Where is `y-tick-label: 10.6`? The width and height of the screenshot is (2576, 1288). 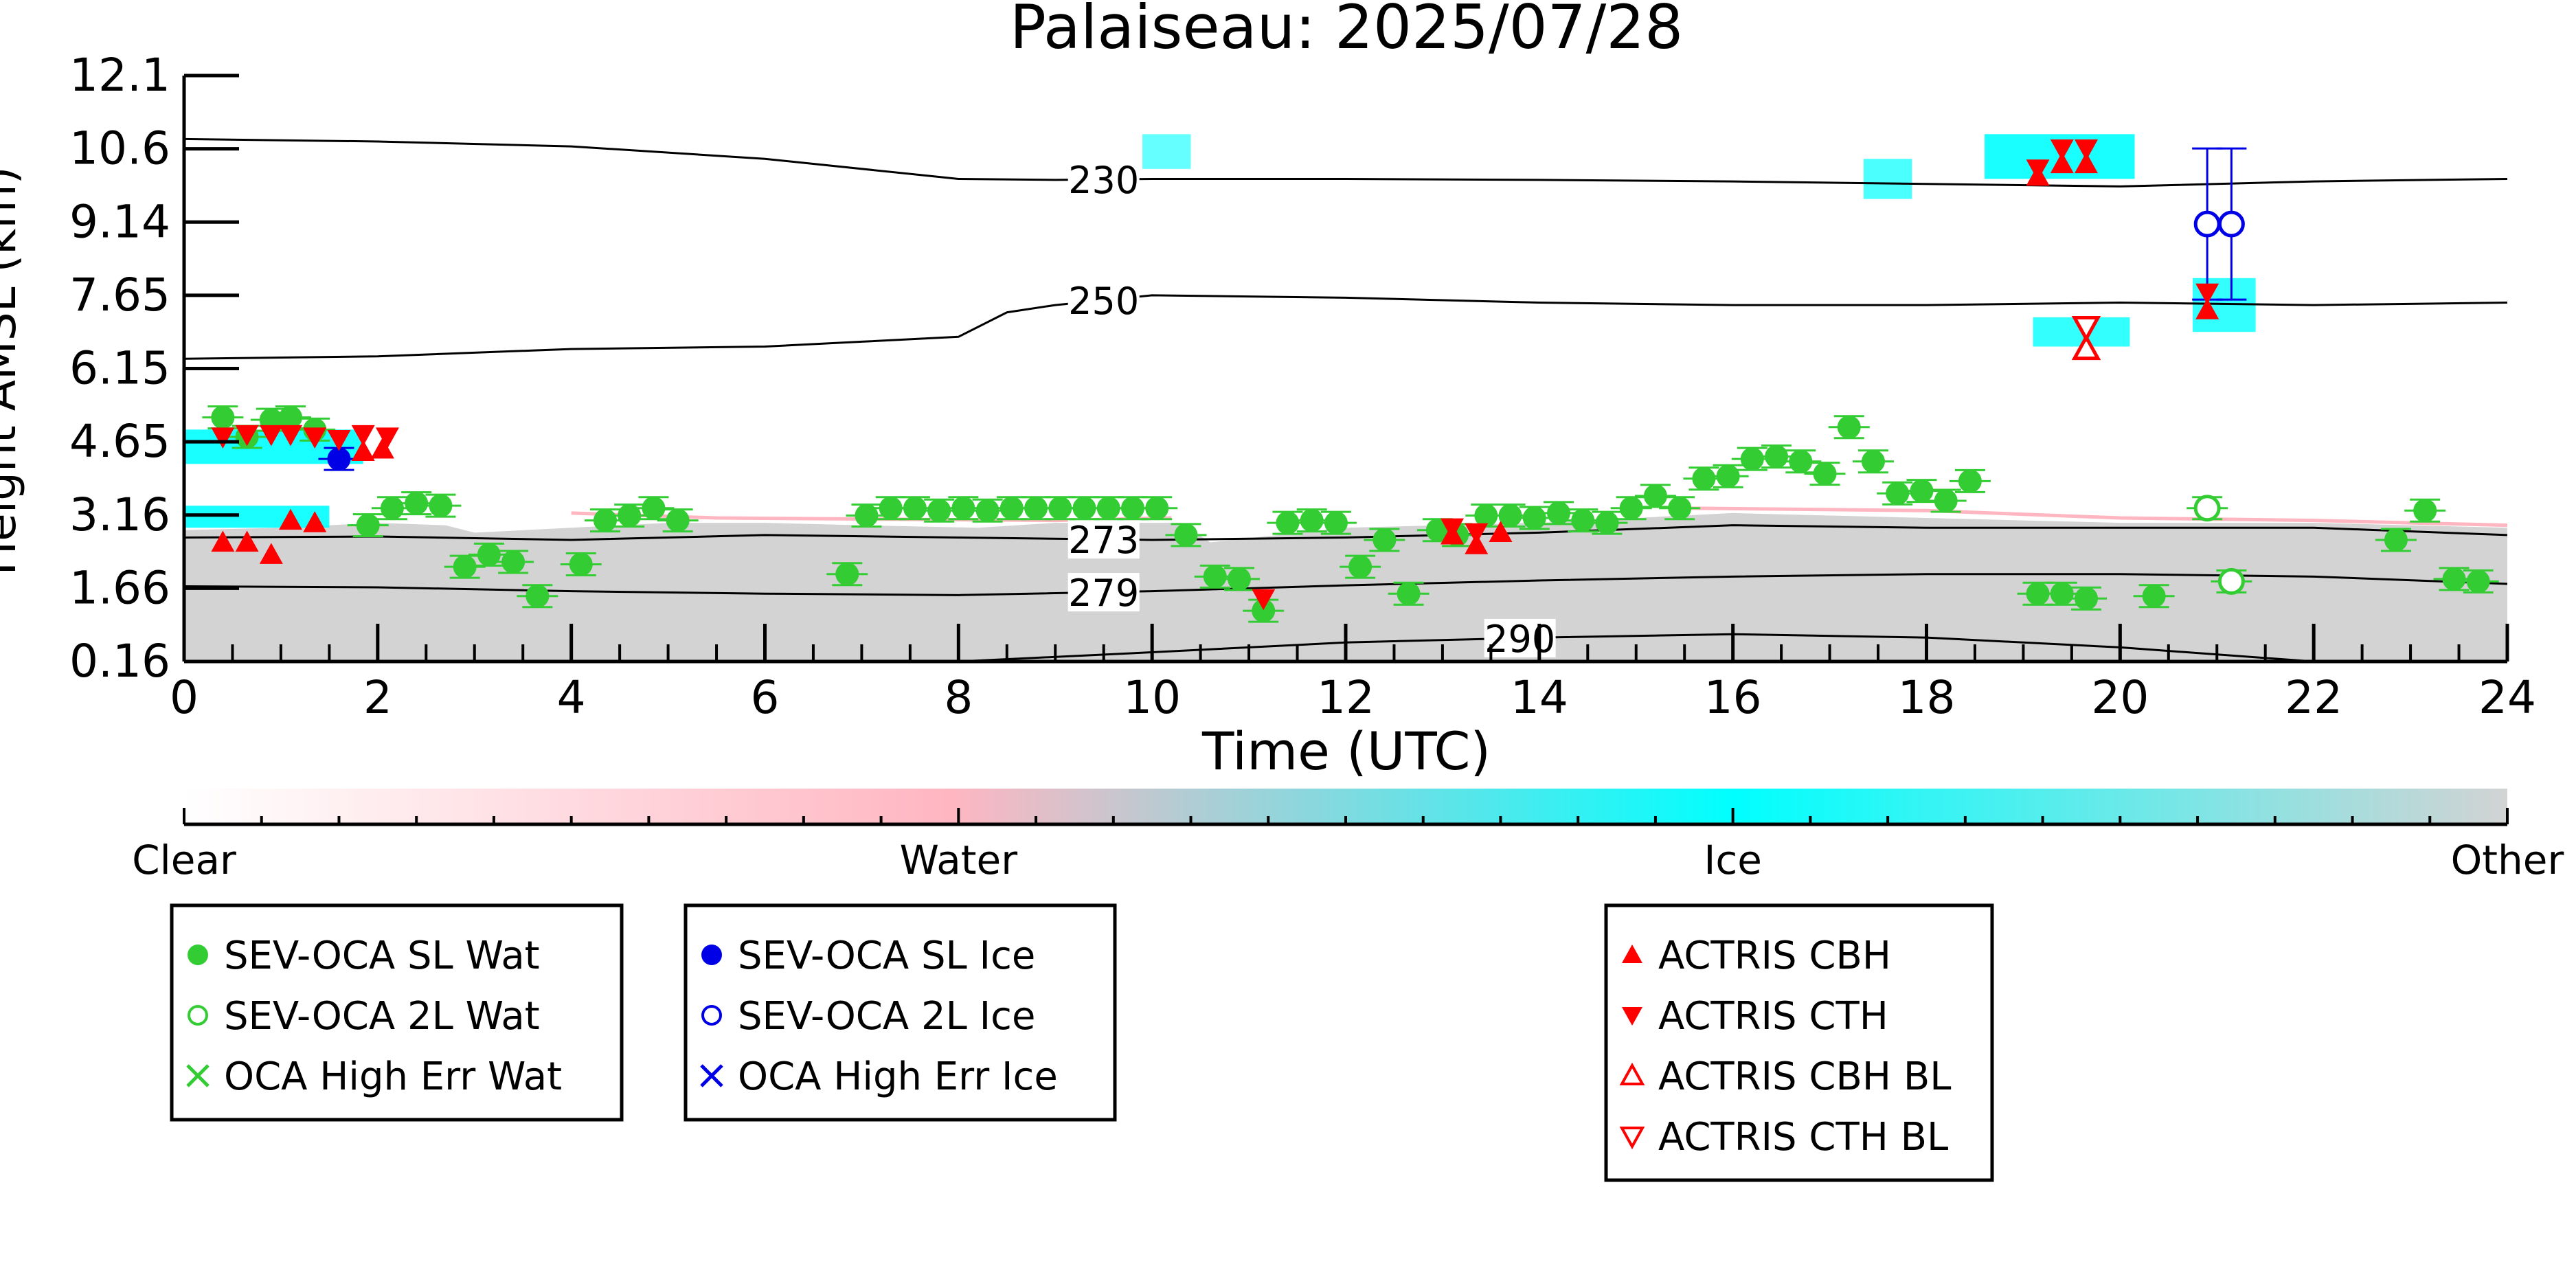 y-tick-label: 10.6 is located at coordinates (119, 148).